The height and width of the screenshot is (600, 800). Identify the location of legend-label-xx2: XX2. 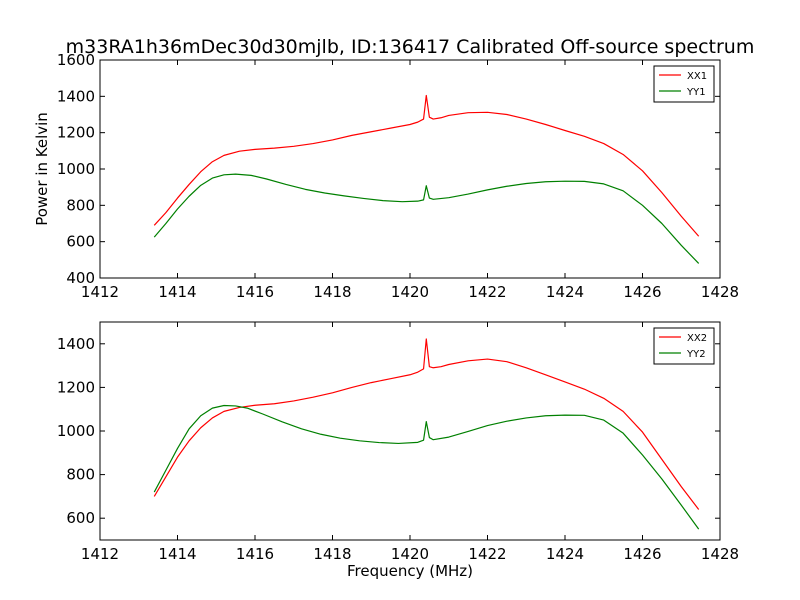
(697, 338).